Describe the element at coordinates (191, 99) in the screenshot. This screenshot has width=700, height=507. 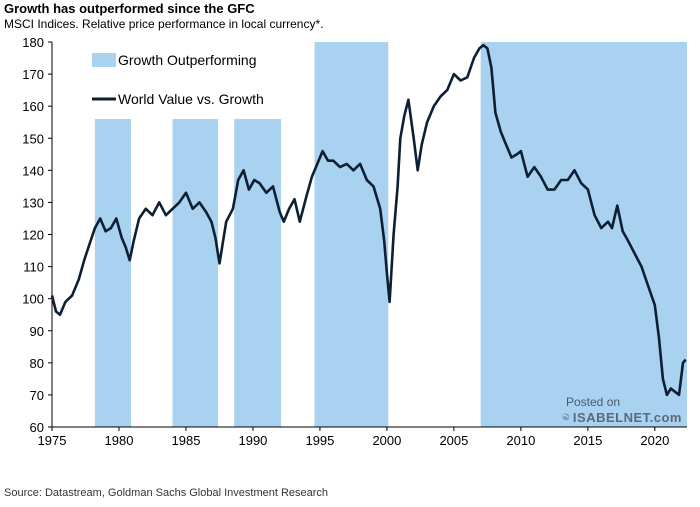
I see `legend-label-line: World Value vs. Growth` at that location.